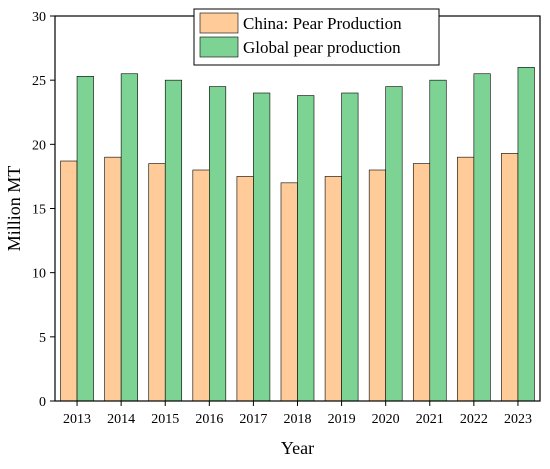 This screenshot has height=469, width=550. I want to click on x-axis-title: Year, so click(297, 448).